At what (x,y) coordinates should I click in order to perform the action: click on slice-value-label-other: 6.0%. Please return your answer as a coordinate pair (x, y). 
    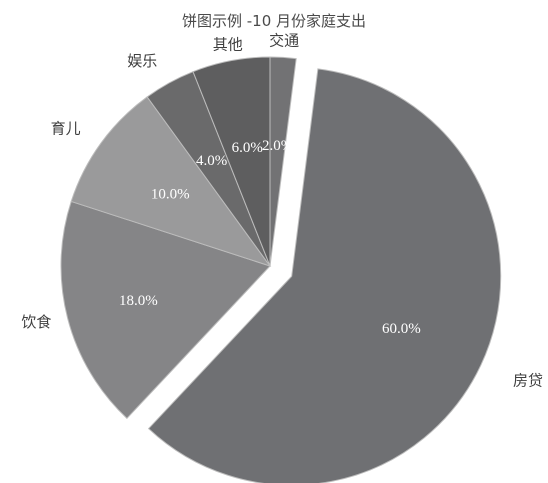
    Looking at the image, I should click on (247, 148).